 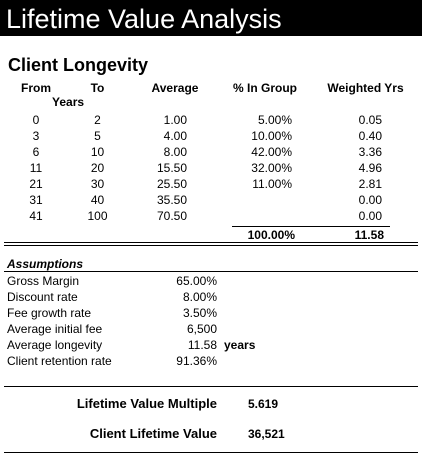 What do you see at coordinates (97, 88) in the screenshot?
I see `header: To` at bounding box center [97, 88].